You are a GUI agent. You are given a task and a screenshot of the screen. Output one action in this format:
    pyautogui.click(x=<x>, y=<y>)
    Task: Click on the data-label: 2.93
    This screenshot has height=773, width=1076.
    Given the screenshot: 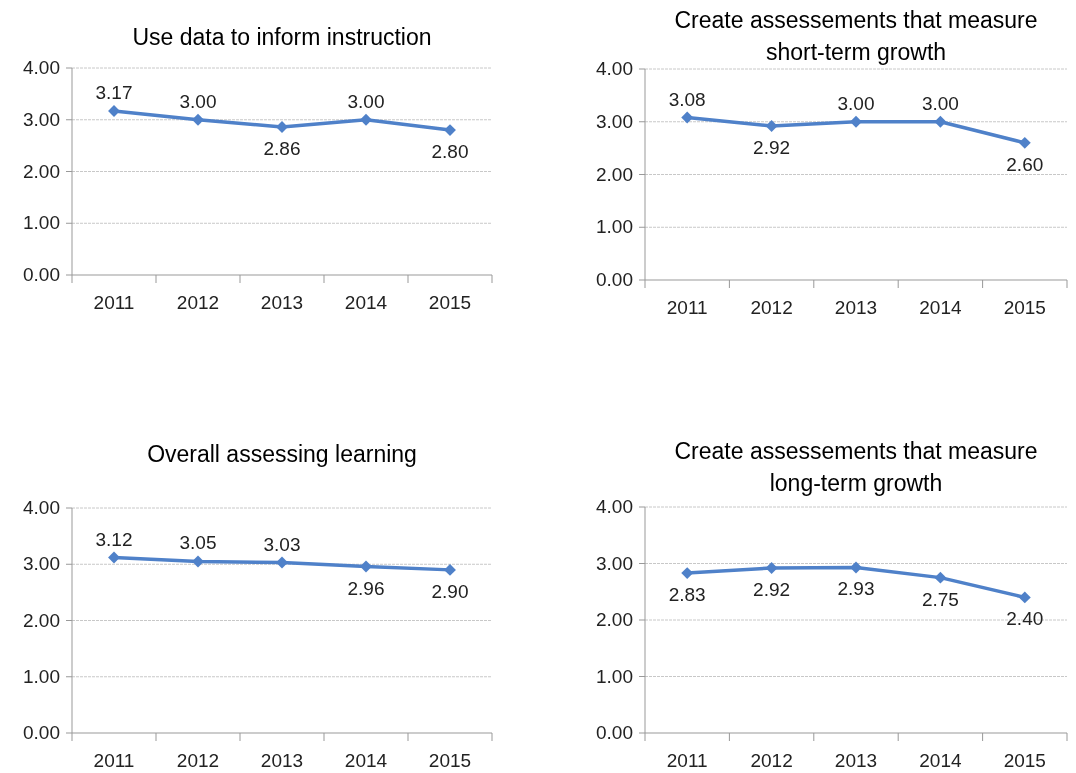 What is the action you would take?
    pyautogui.click(x=856, y=589)
    